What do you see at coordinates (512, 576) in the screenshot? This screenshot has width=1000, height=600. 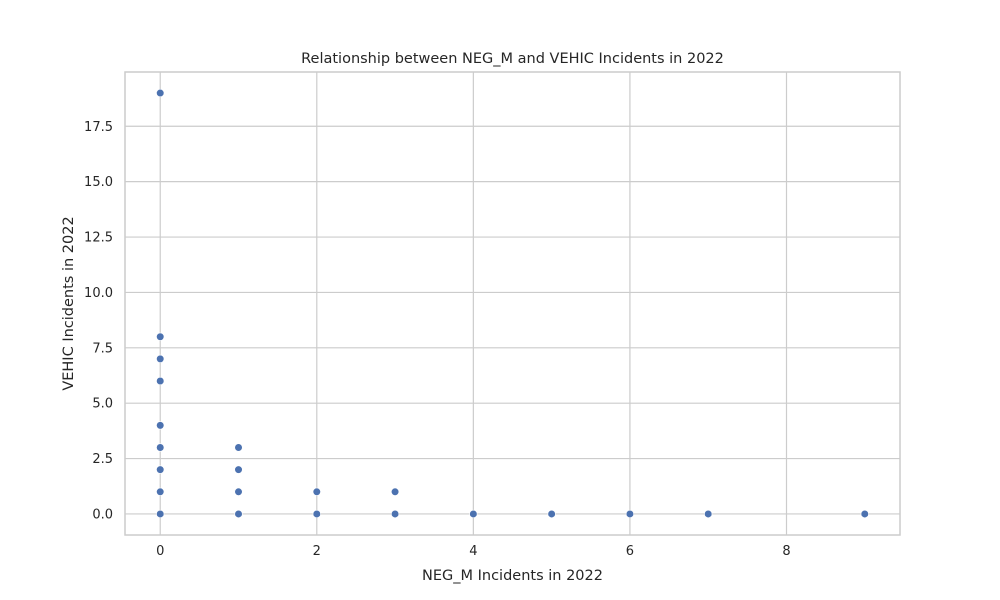 I see `x-axis-label: NEG_M Incidents in 2022` at bounding box center [512, 576].